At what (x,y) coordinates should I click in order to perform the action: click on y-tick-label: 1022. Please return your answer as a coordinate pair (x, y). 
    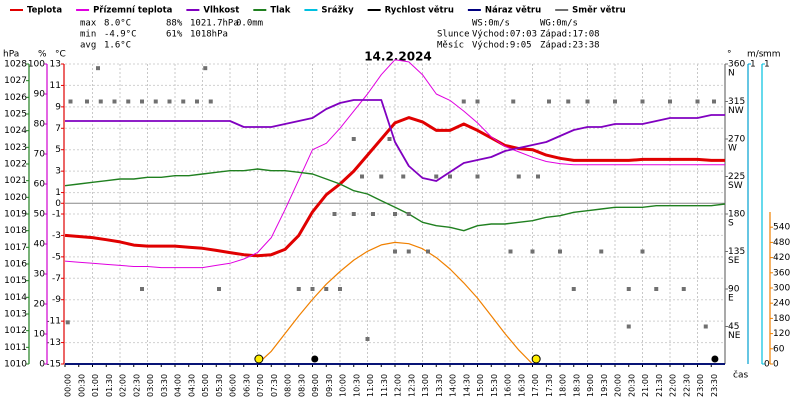
    Looking at the image, I should click on (15, 165).